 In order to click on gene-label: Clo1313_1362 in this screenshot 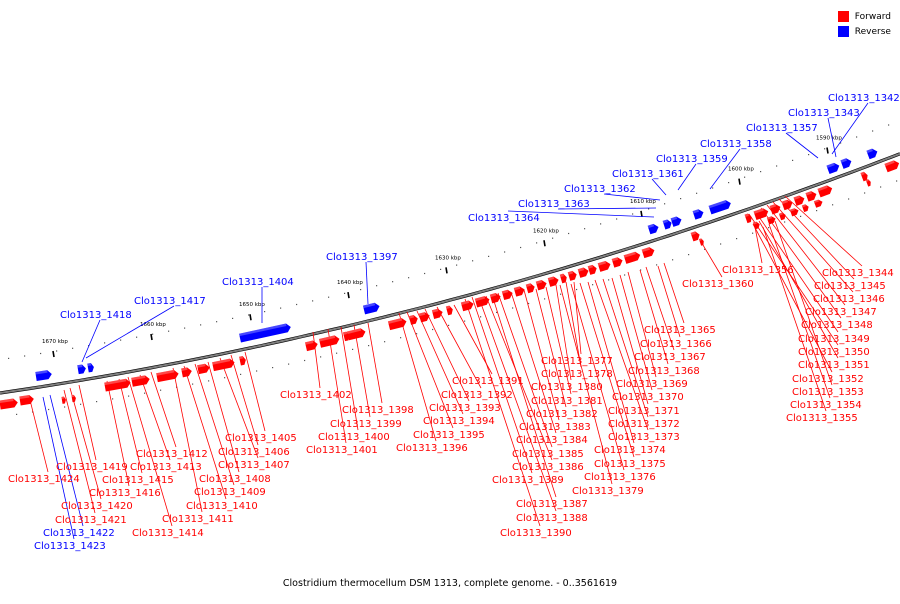, I will do `click(600, 189)`.